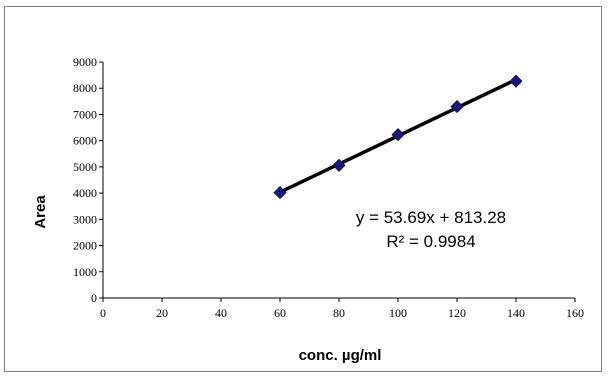 This screenshot has height=376, width=608. What do you see at coordinates (430, 241) in the screenshot?
I see `r-squared-label: R² = 0.9984` at bounding box center [430, 241].